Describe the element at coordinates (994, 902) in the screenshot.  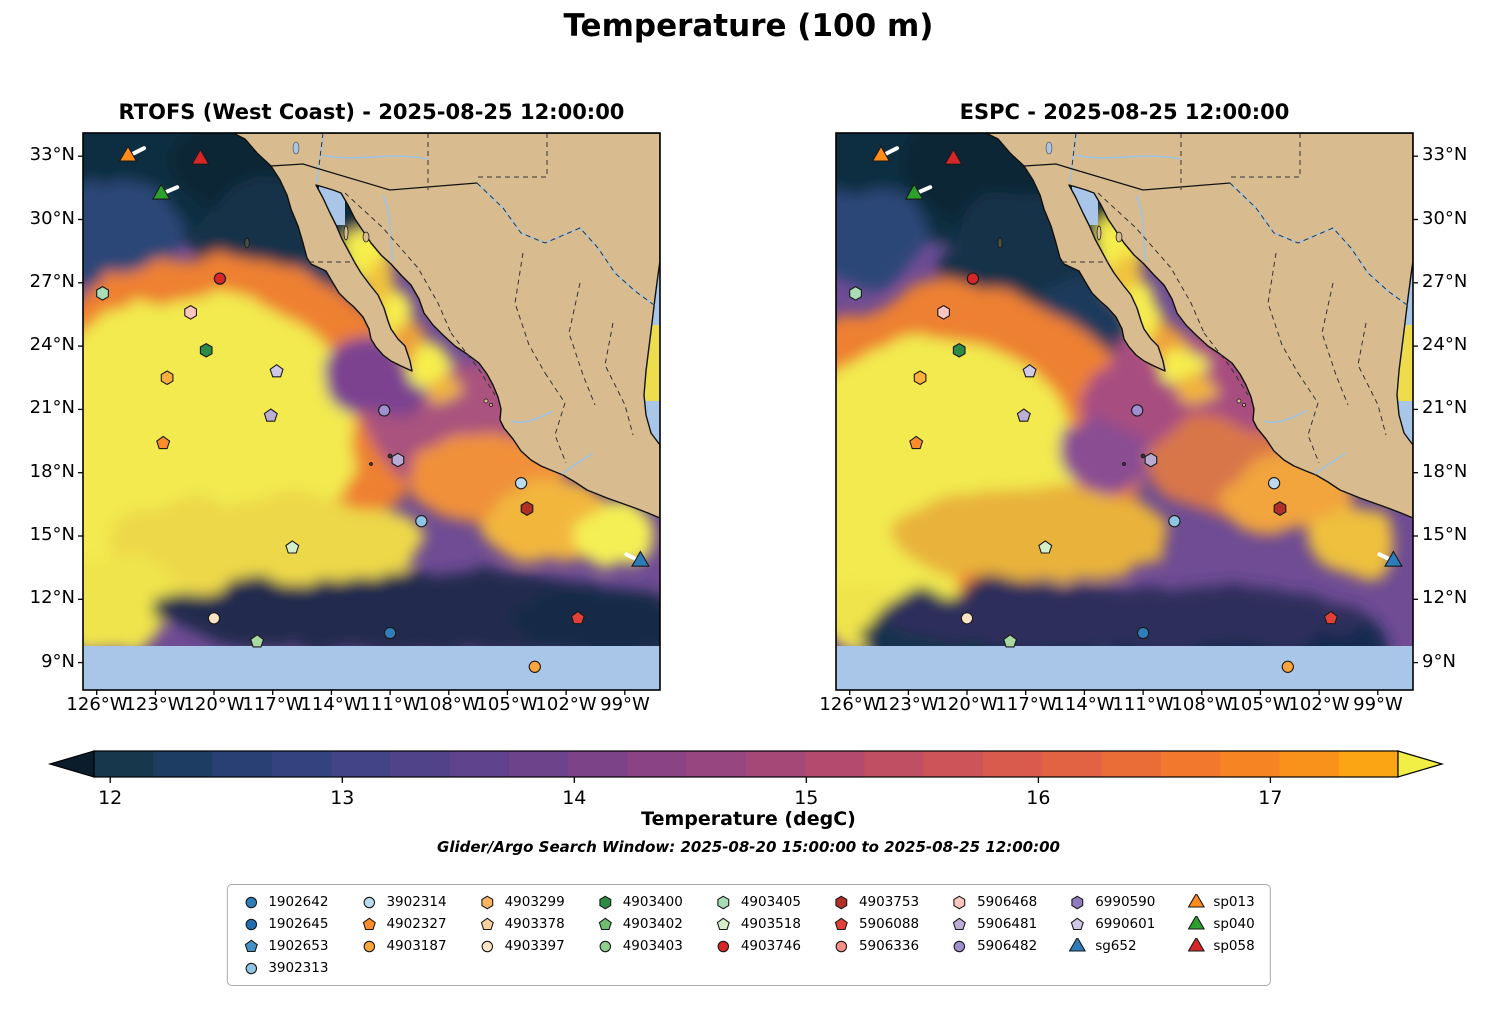
I see `legend-item-5906468: 5906468` at that location.